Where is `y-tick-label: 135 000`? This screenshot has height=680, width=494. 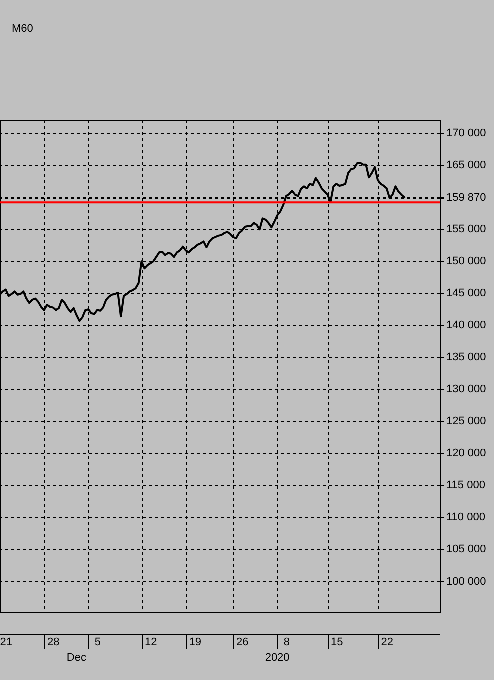 y-tick-label: 135 000 is located at coordinates (466, 358).